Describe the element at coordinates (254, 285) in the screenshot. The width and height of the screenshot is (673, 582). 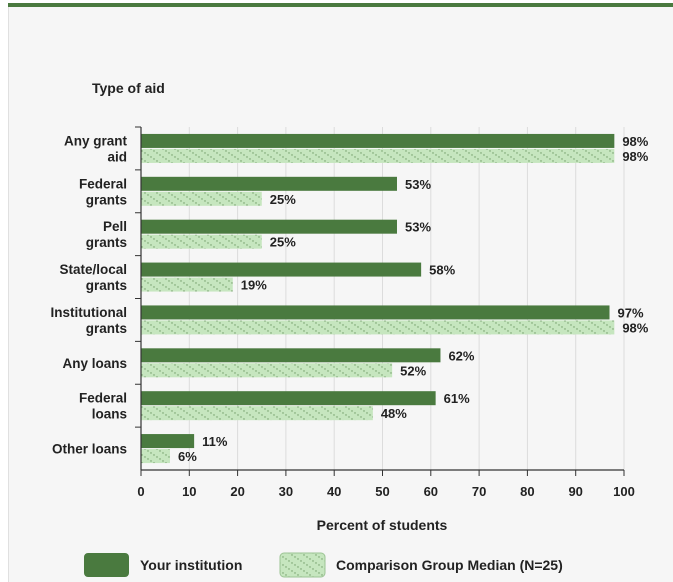
I see `value-label-comparison-group: 19%` at that location.